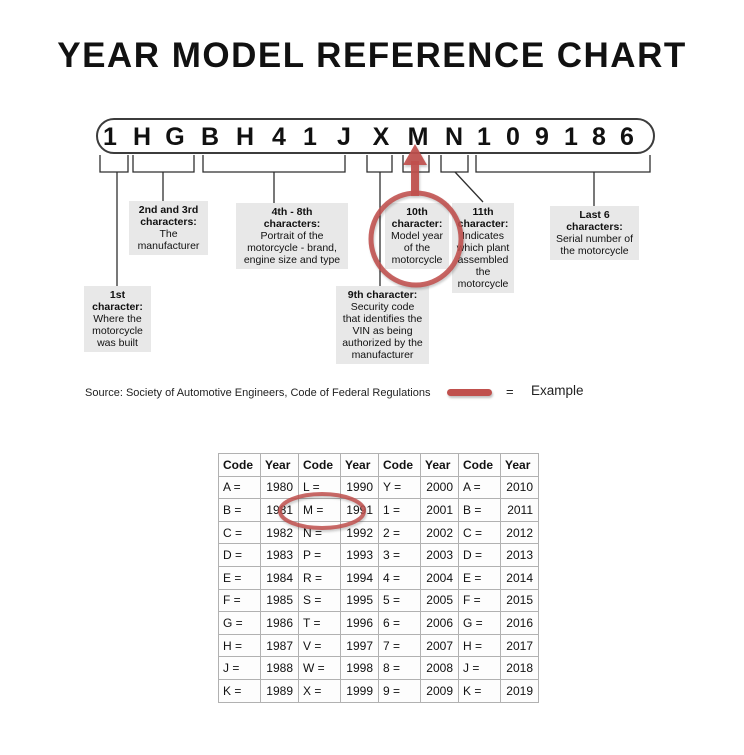  I want to click on code-cell: 6 =, so click(399, 623).